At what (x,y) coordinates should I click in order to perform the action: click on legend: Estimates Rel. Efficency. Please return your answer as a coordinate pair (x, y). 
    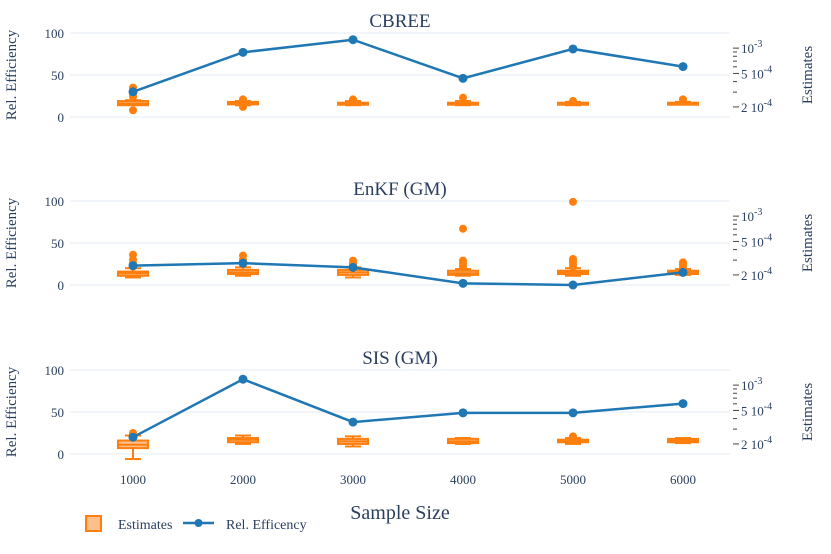
    Looking at the image, I should click on (196, 524).